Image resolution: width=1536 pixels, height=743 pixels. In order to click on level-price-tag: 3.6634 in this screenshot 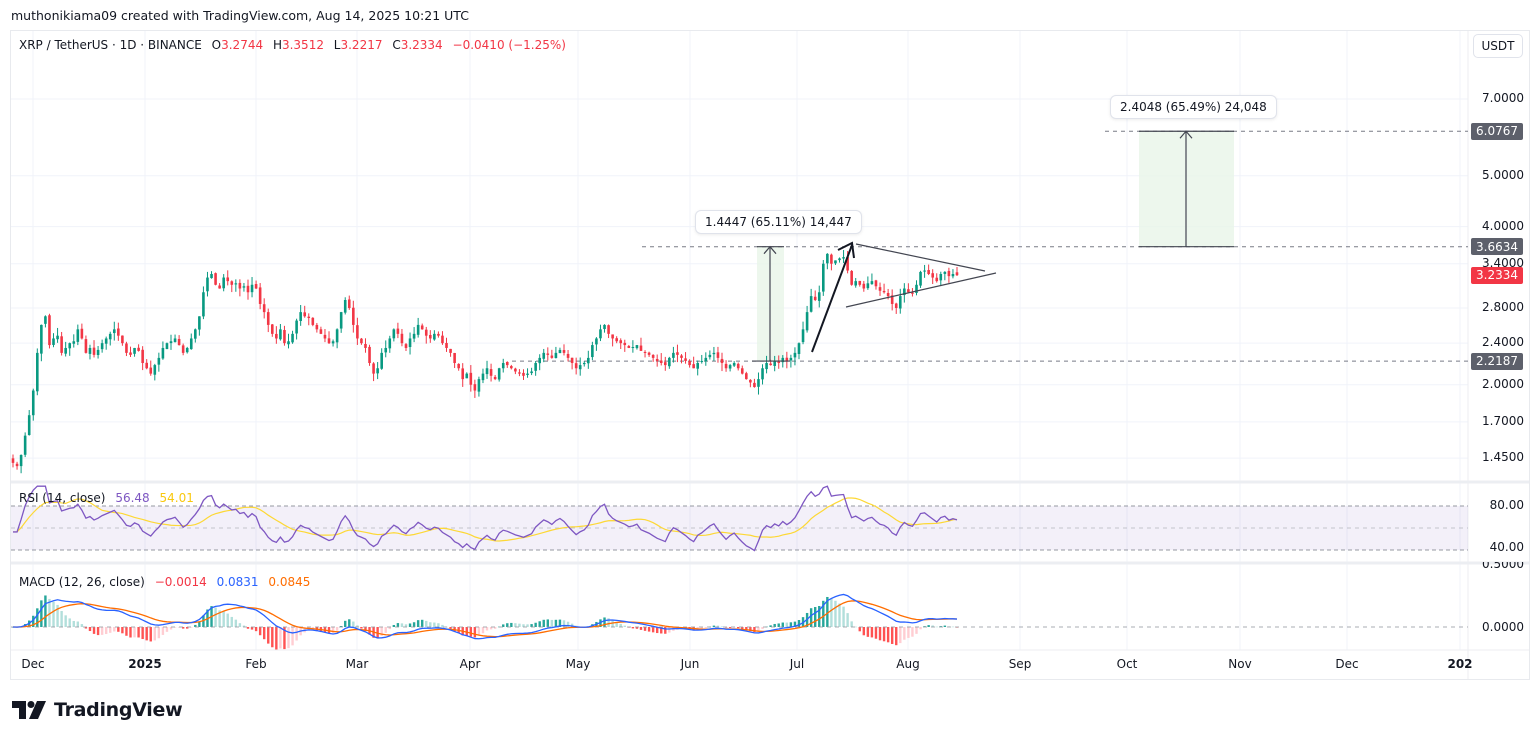, I will do `click(1497, 247)`.